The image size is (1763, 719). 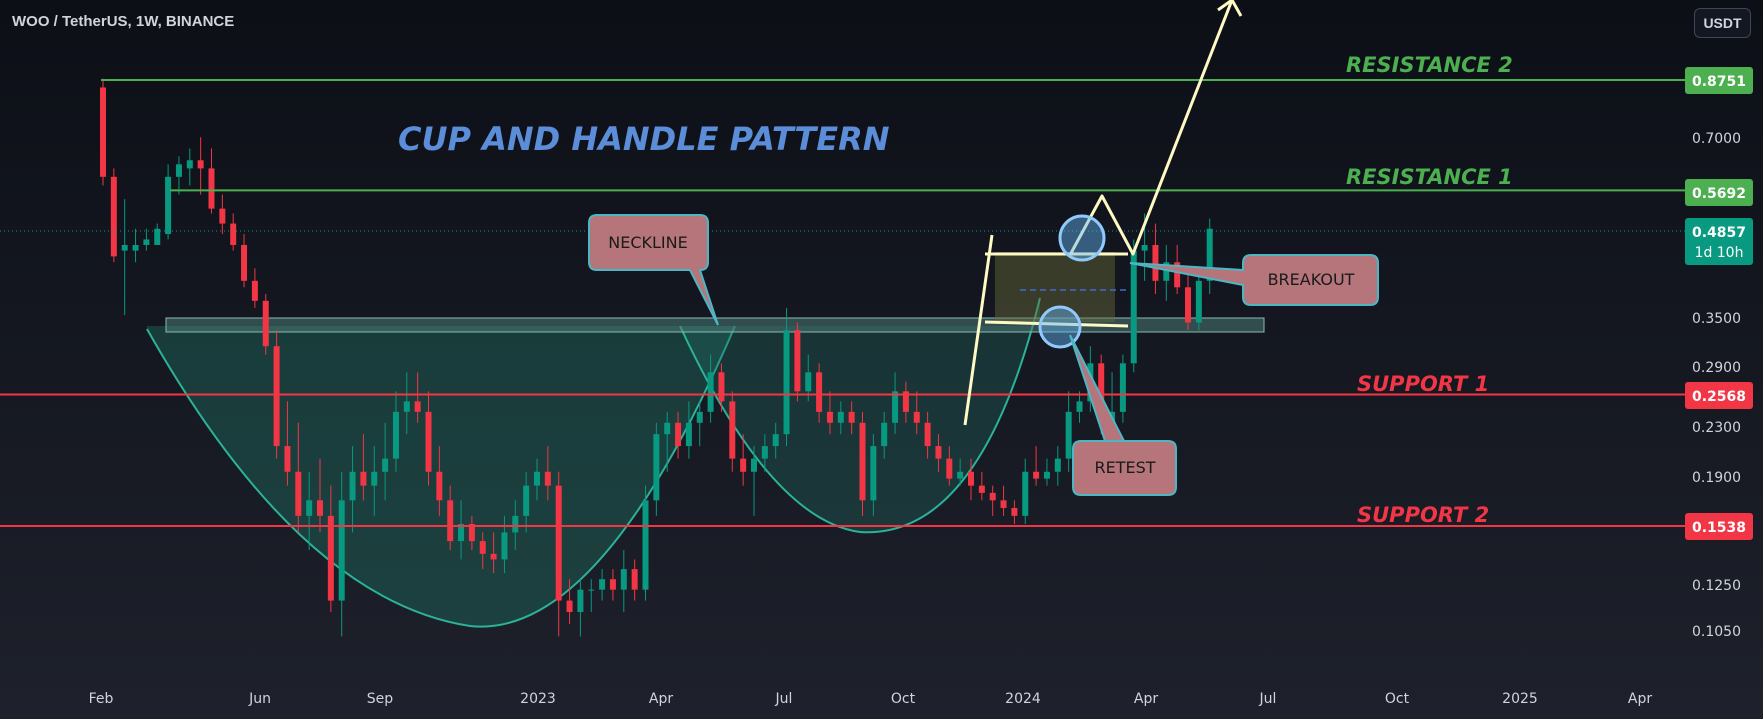 What do you see at coordinates (653, 270) in the screenshot?
I see `neckline-callout: NECKLINE` at bounding box center [653, 270].